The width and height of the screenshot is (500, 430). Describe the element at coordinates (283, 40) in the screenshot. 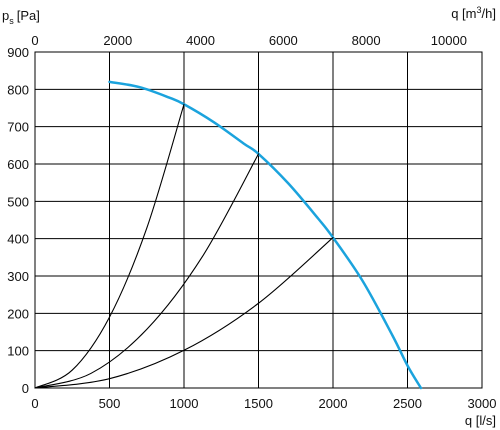

I see `top-tick-label: 6000` at that location.